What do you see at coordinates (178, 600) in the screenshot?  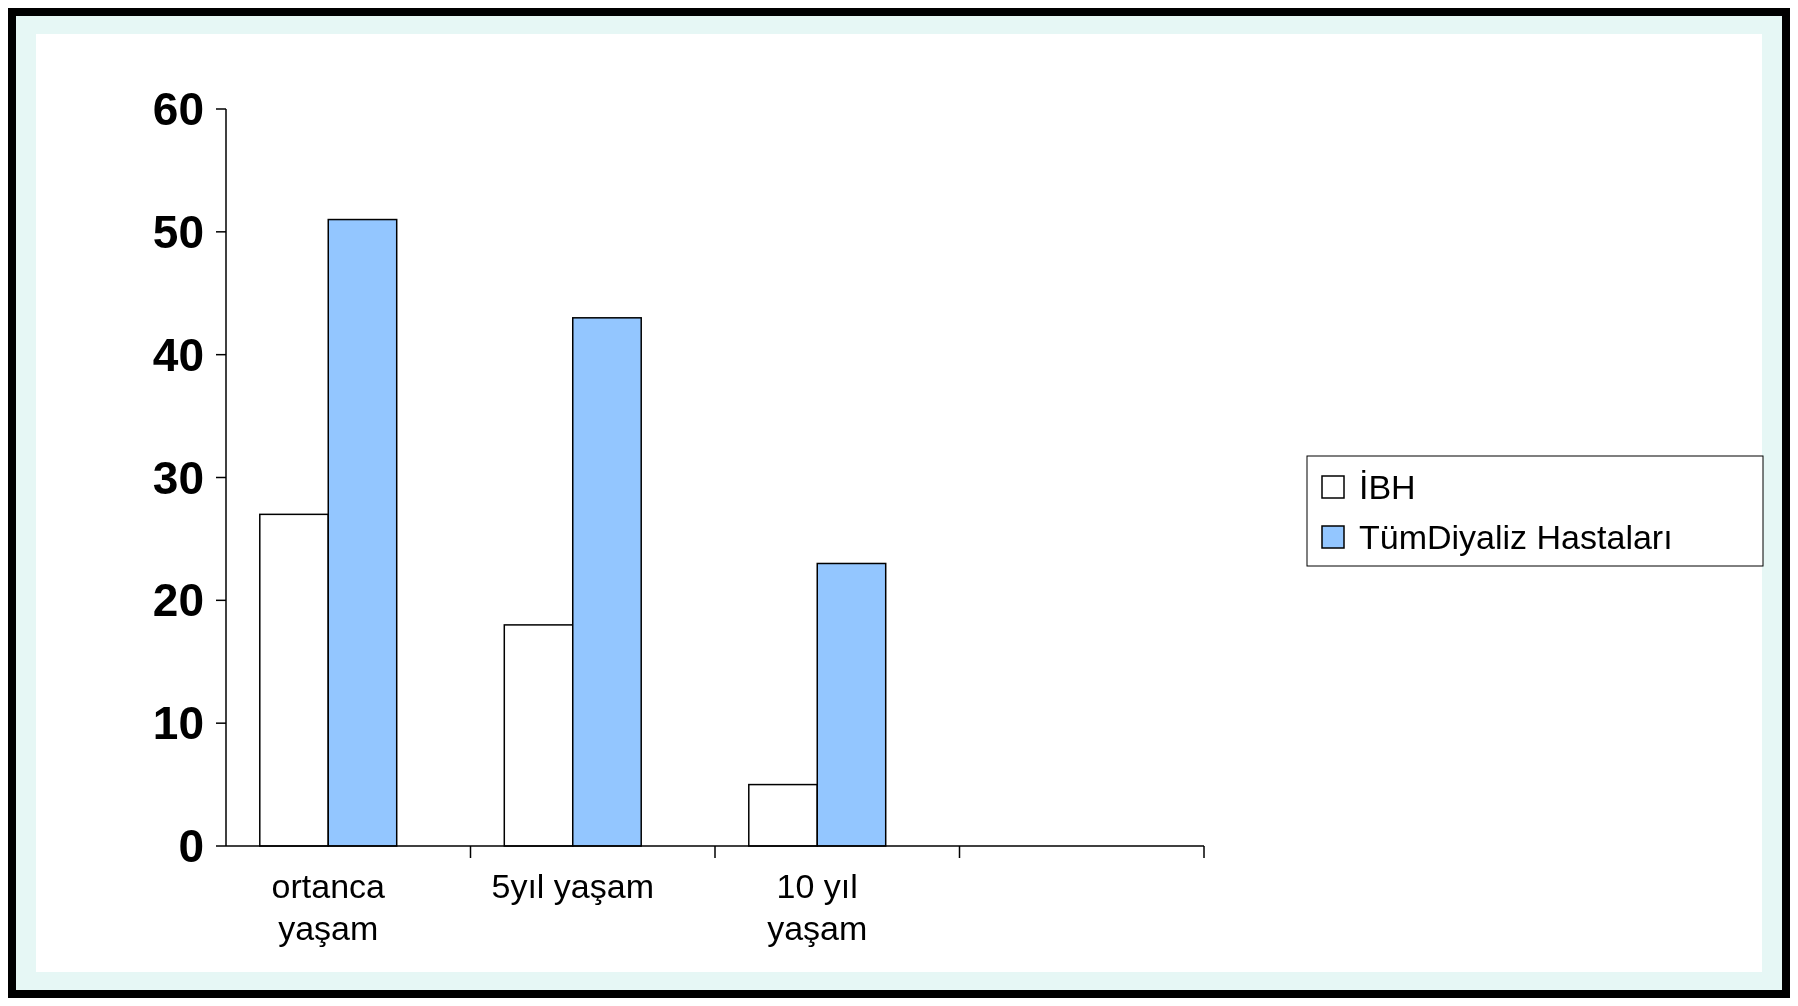 I see `y-tick-label: 20` at bounding box center [178, 600].